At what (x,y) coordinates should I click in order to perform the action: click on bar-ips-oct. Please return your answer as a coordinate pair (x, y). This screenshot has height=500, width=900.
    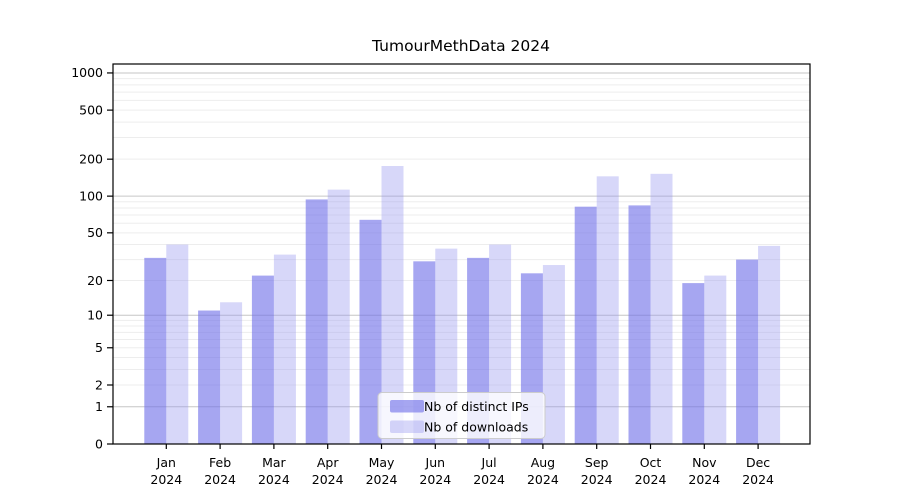
    Looking at the image, I should click on (639, 324).